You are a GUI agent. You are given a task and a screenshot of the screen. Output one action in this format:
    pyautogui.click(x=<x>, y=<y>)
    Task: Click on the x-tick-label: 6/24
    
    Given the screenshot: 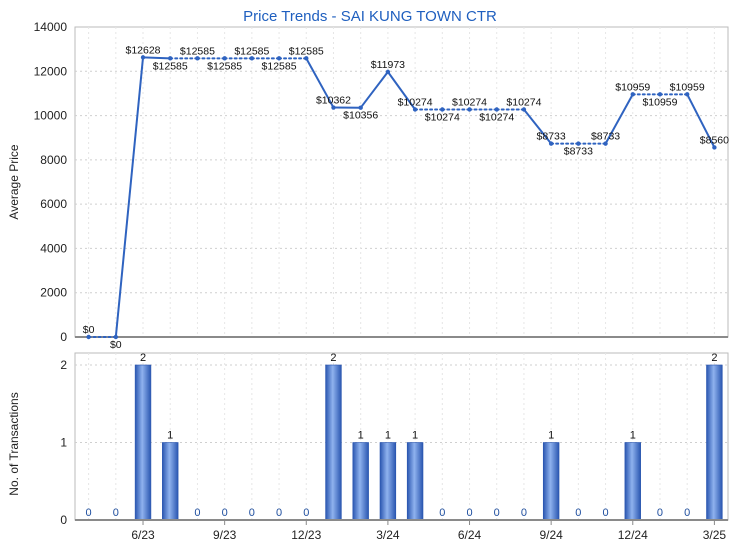 What is the action you would take?
    pyautogui.click(x=470, y=535)
    